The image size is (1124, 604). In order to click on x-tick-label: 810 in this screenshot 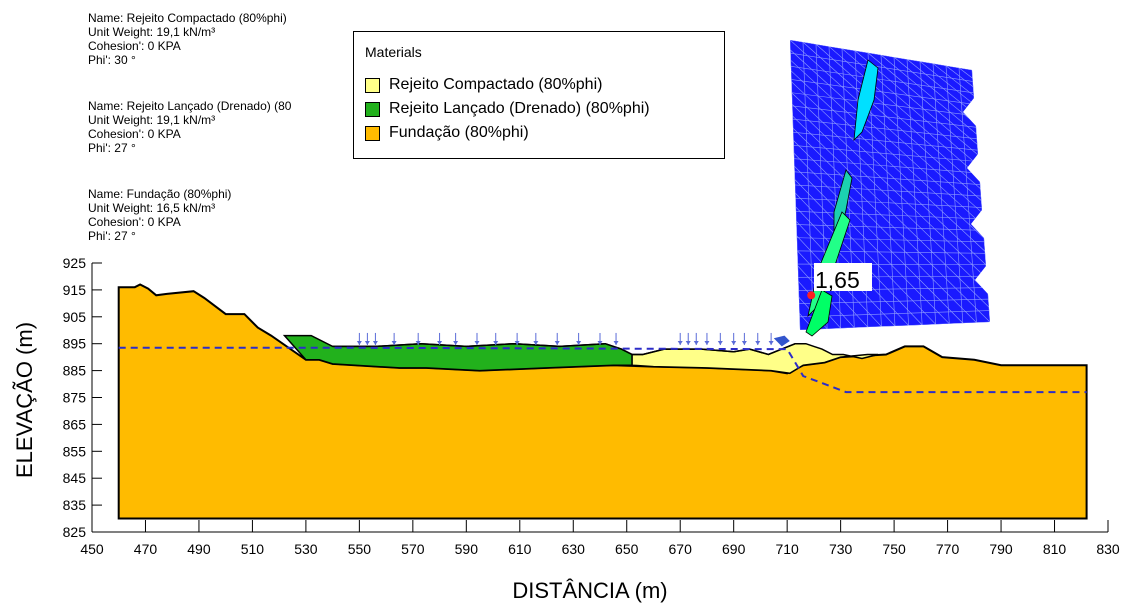, I will do `click(1055, 549)`.